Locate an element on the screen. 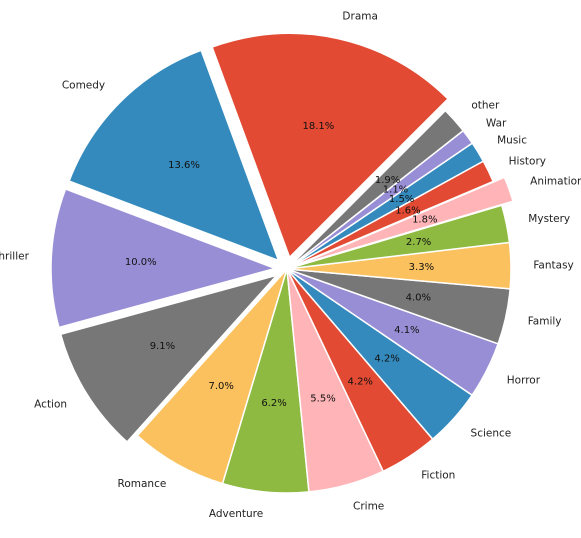  category-label-action: Action is located at coordinates (50, 405).